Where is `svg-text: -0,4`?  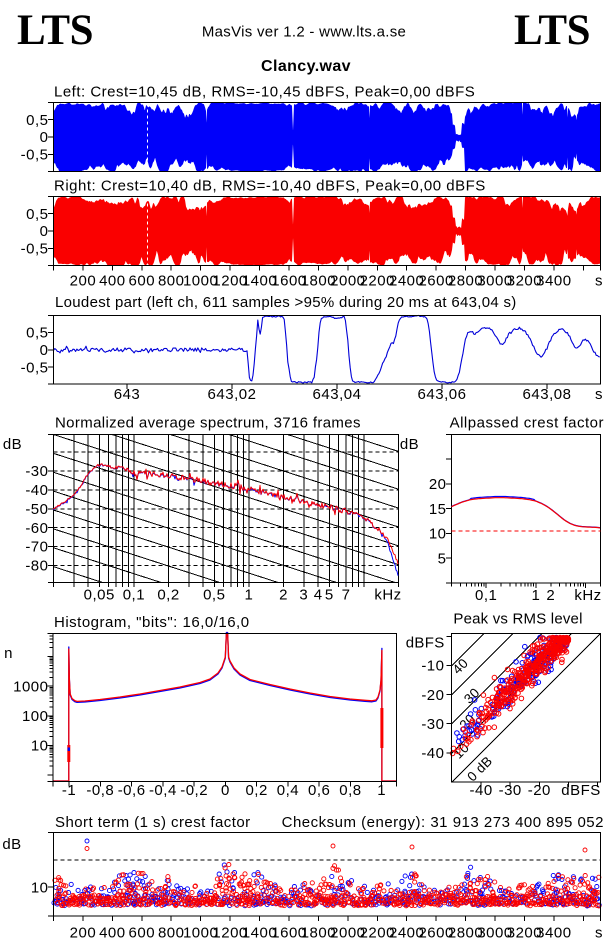
svg-text: -0,4 is located at coordinates (163, 790).